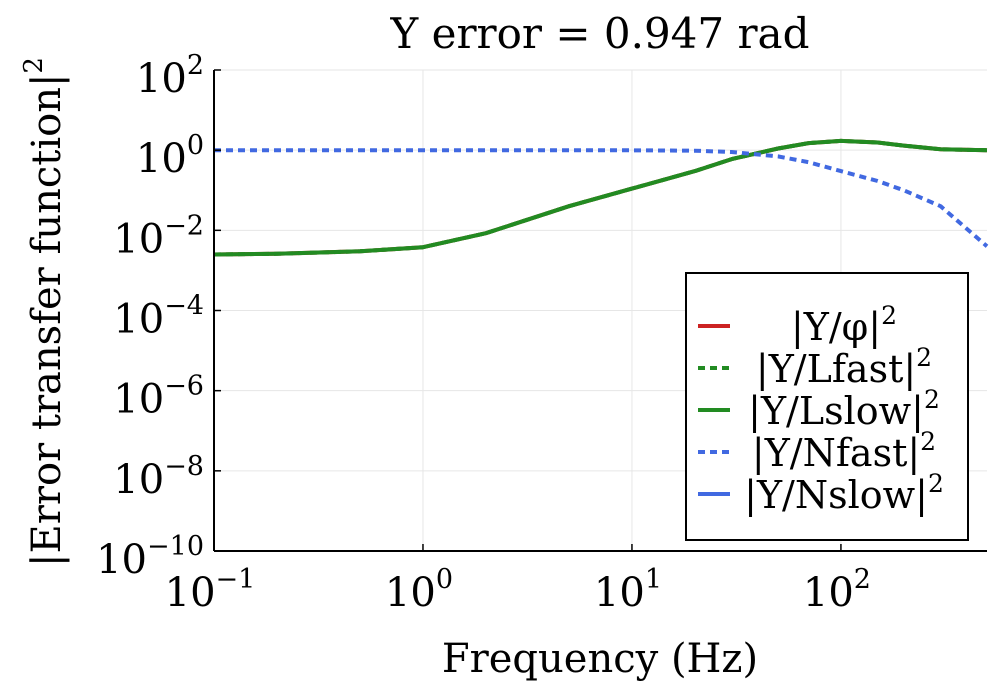 This screenshot has height=684, width=997. I want to click on x-tick-label: 10⁻¹, so click(210, 590).